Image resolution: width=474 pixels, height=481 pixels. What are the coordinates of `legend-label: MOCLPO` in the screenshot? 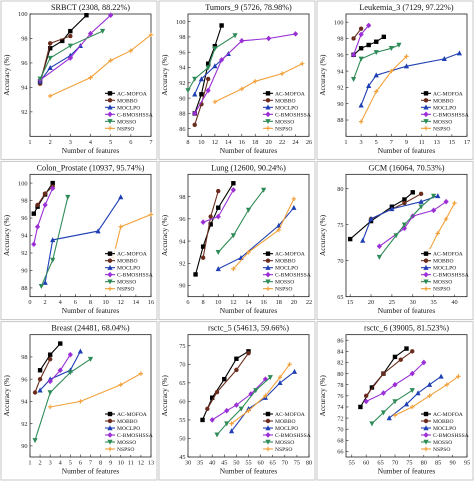 It's located at (444, 108).